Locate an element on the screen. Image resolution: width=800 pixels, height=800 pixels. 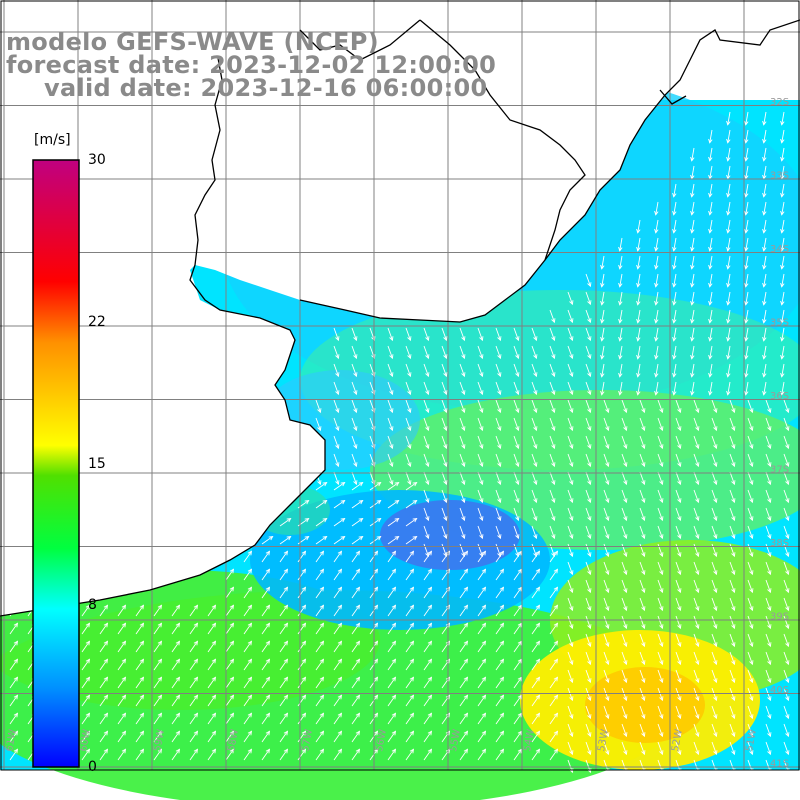
lon-label: 59W is located at coordinates (159, 740).